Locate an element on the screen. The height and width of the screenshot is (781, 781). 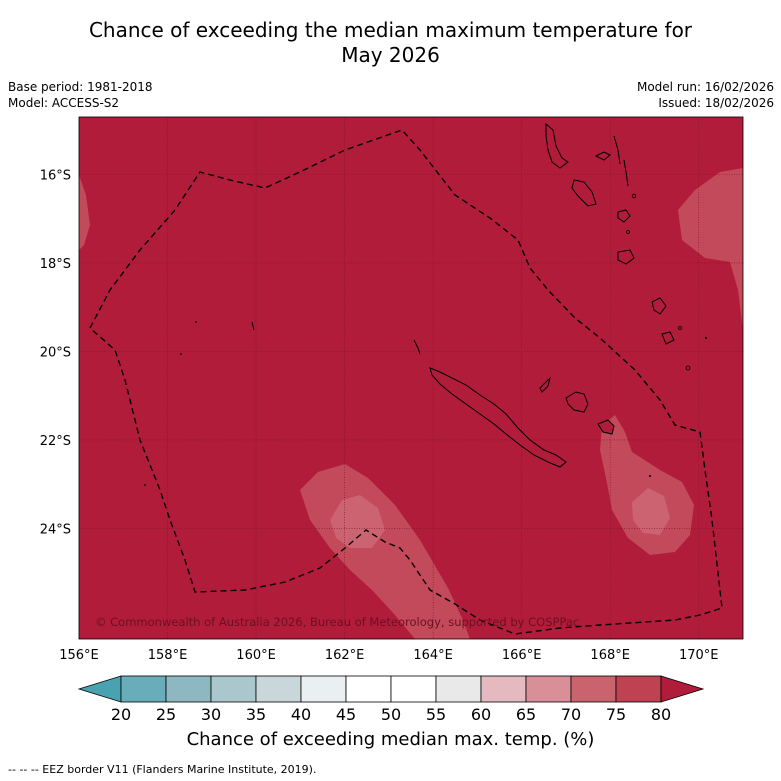
lon-tick-label: 168°E is located at coordinates (610, 655).